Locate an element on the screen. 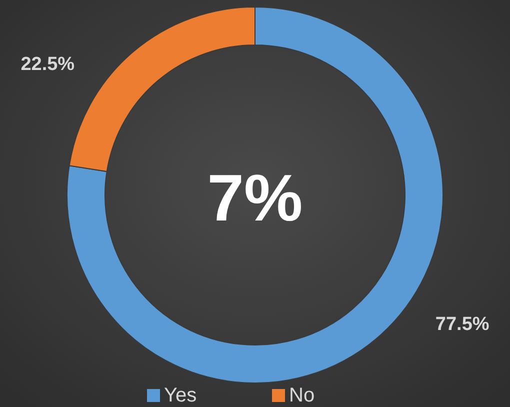 The width and height of the screenshot is (510, 407). slice-label: Yes is located at coordinates (180, 395).